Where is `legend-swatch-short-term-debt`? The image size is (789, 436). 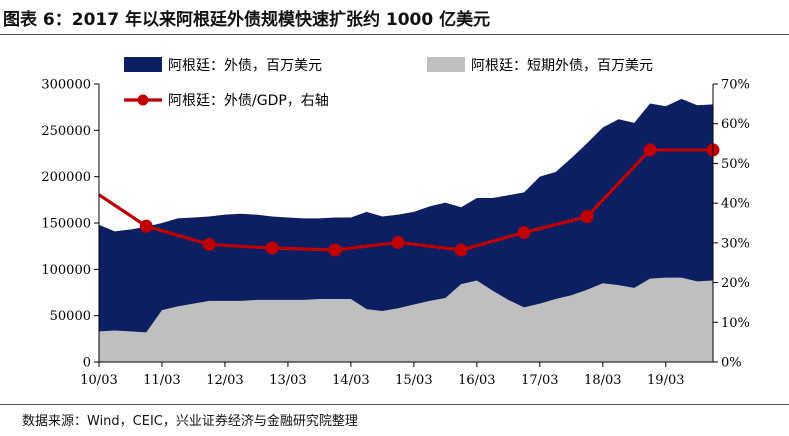 legend-swatch-short-term-debt is located at coordinates (446, 64).